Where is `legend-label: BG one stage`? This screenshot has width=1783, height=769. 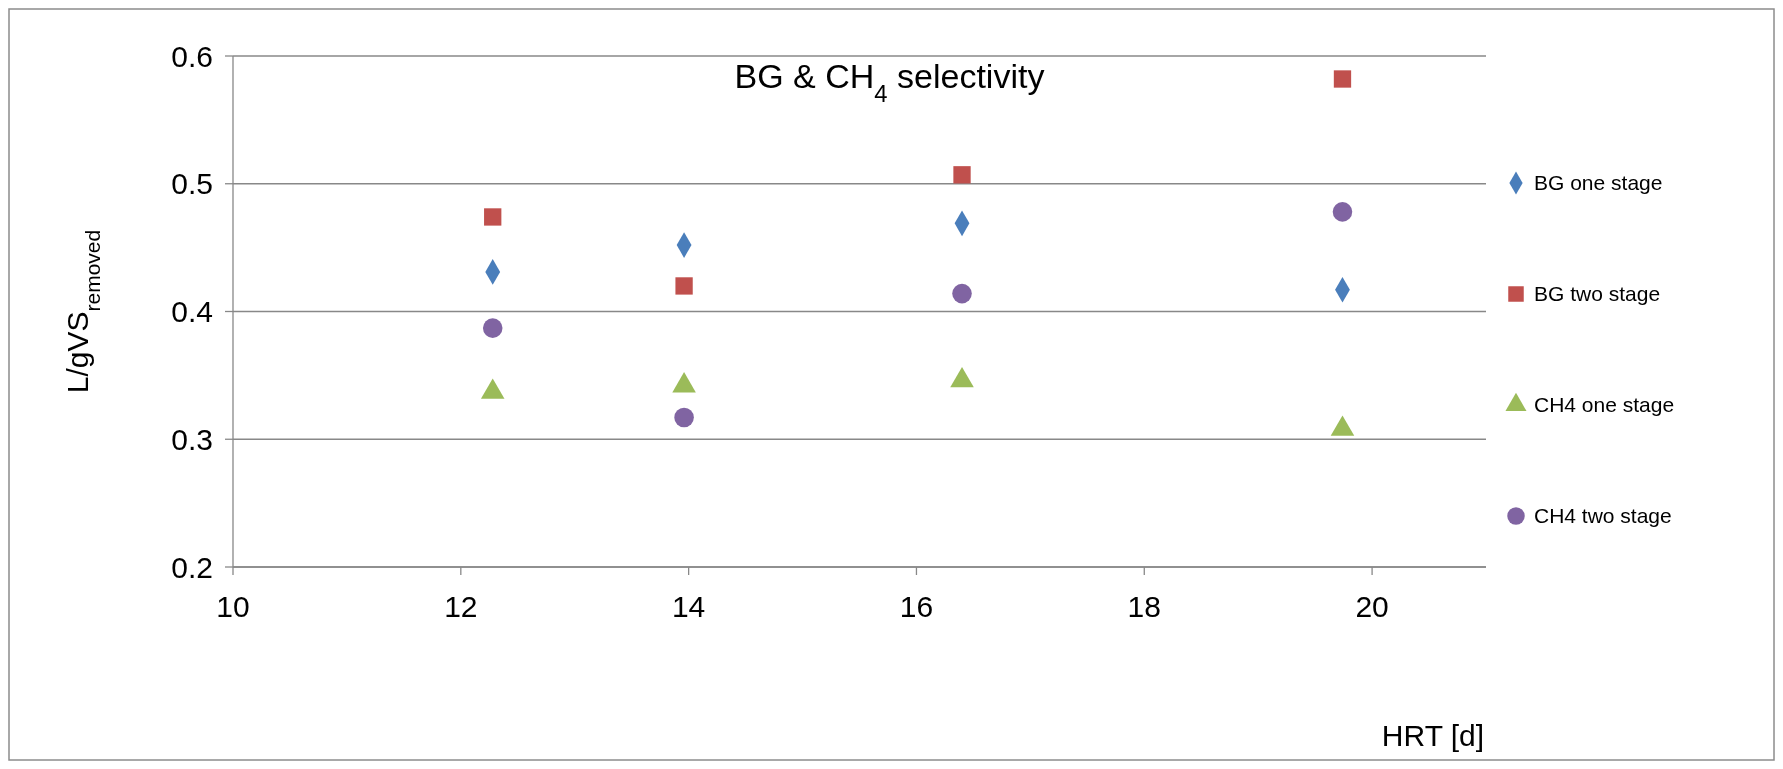
legend-label: BG one stage is located at coordinates (1598, 183).